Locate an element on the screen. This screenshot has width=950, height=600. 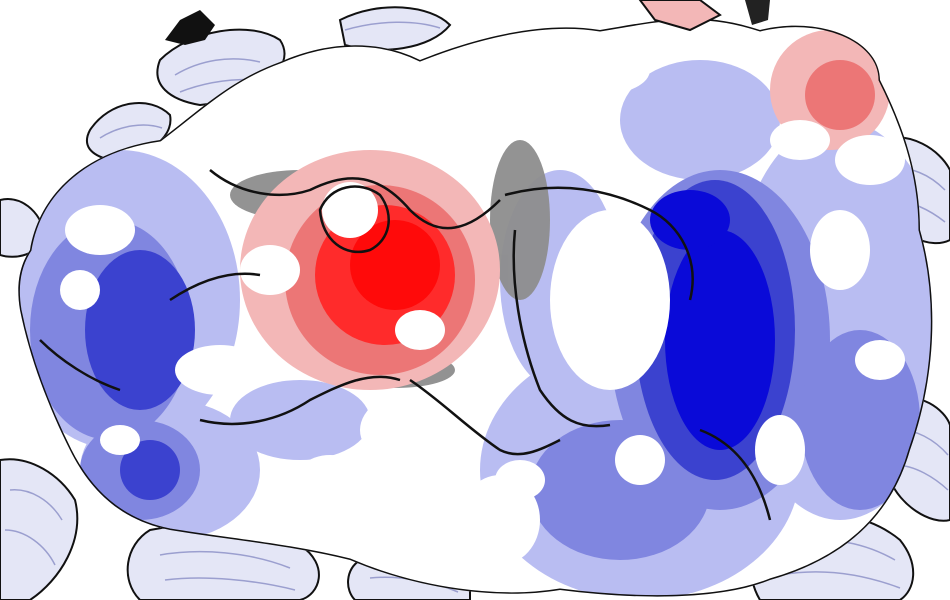
ligand-fragment is located at coordinates (467, 22).